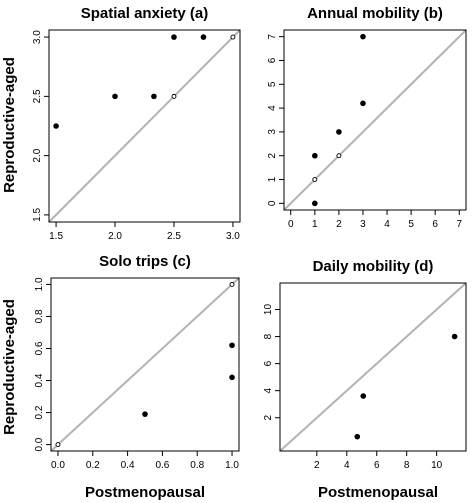  Describe the element at coordinates (39, 316) in the screenshot. I see `y-tick-label: 0.8` at that location.